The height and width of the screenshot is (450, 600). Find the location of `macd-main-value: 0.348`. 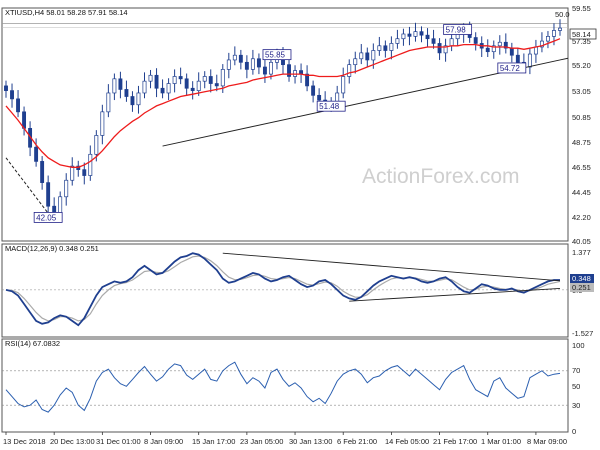

macd-main-value: 0.348 is located at coordinates (581, 278).